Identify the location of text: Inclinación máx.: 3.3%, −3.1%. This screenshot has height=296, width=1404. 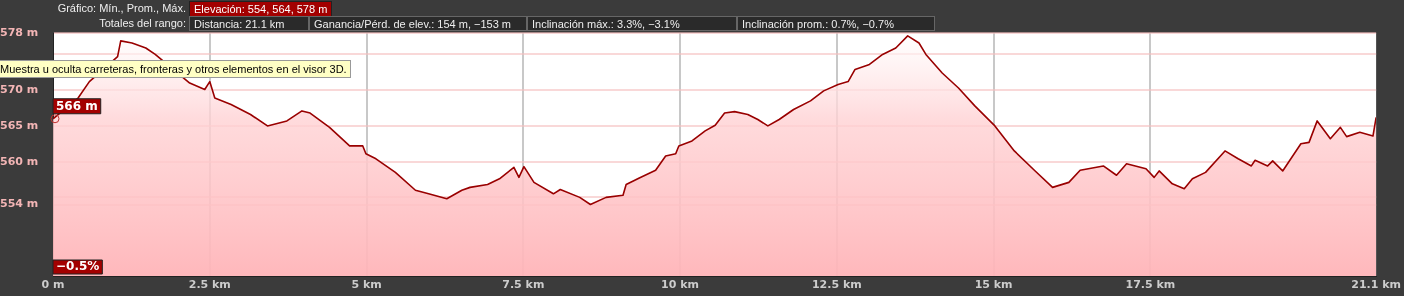
(632, 23).